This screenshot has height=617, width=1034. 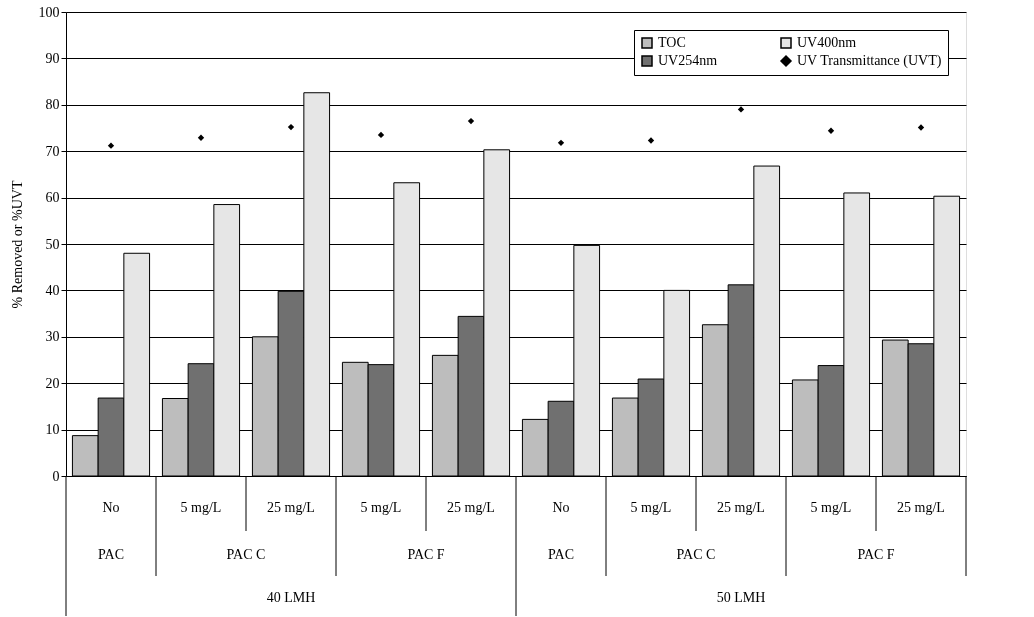 I want to click on text: 40 LMH, so click(x=291, y=597).